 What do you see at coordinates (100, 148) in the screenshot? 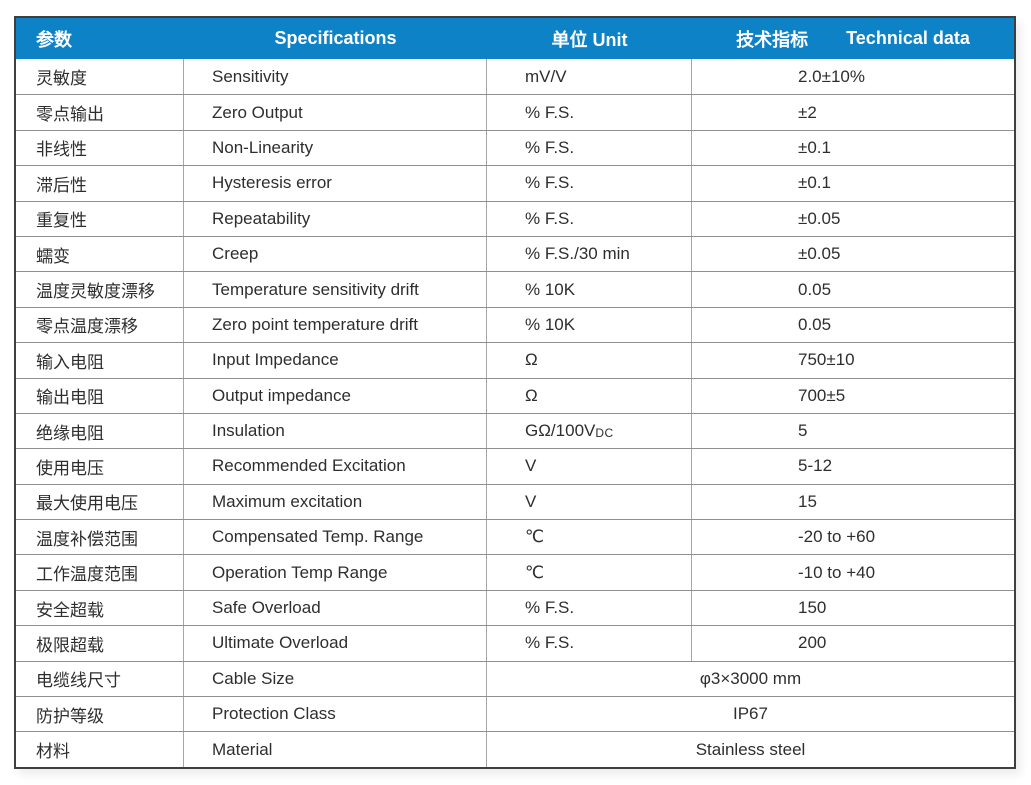
I see `param-zh-cell: 非线性` at bounding box center [100, 148].